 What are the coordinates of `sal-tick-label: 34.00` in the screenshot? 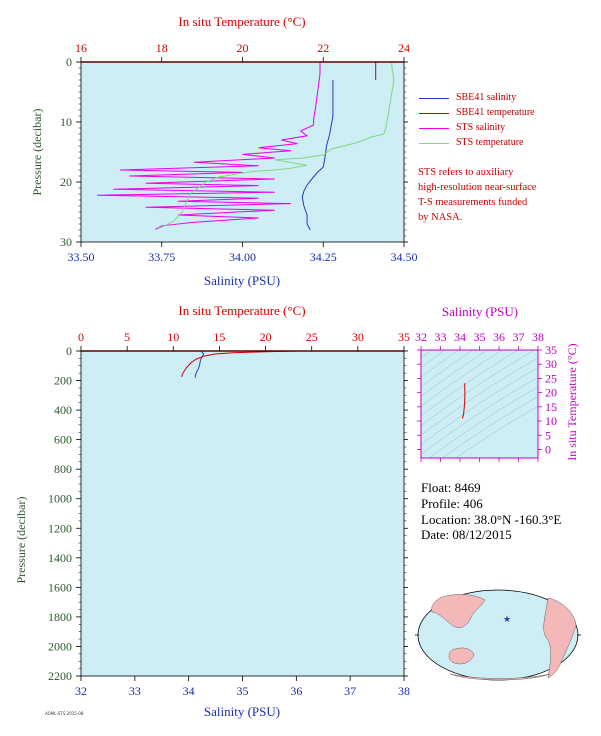 It's located at (242, 257).